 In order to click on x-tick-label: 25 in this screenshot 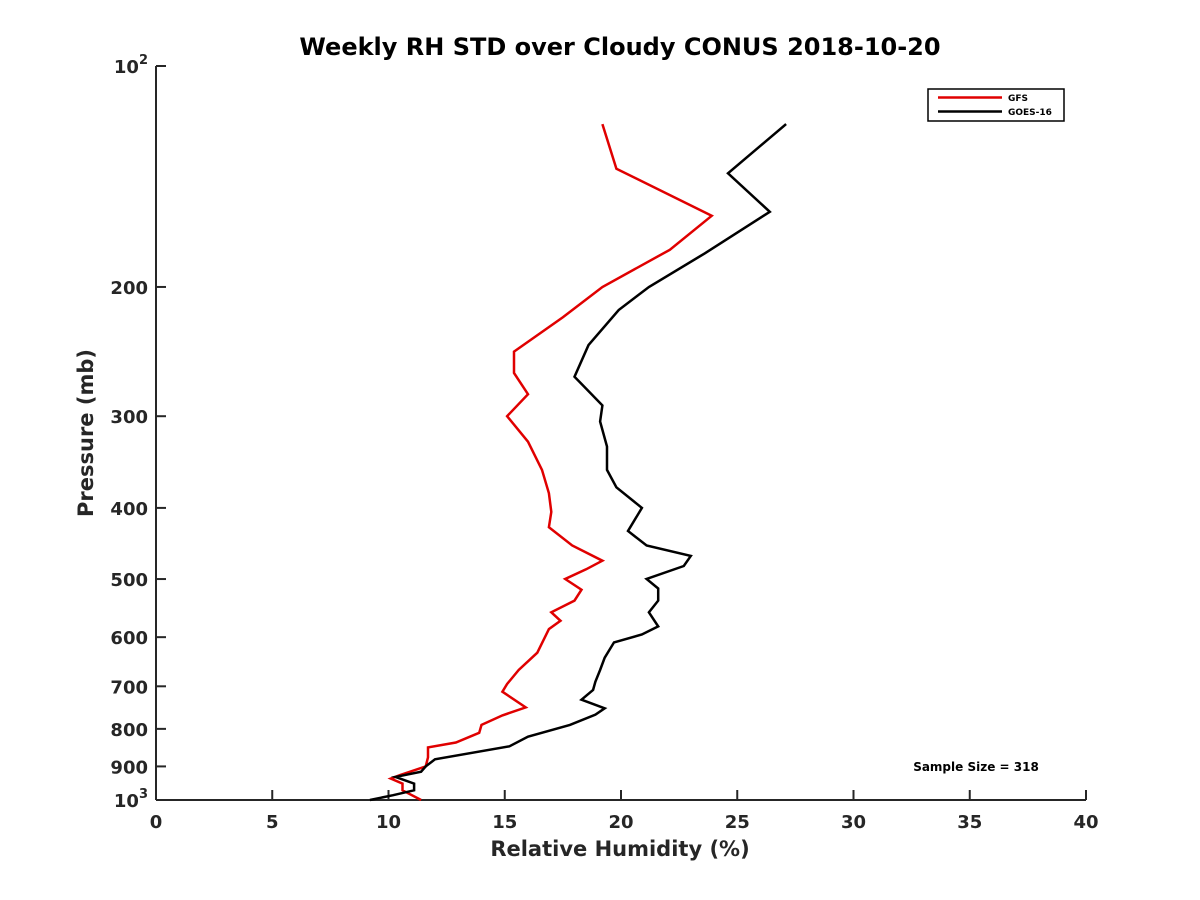, I will do `click(737, 822)`.